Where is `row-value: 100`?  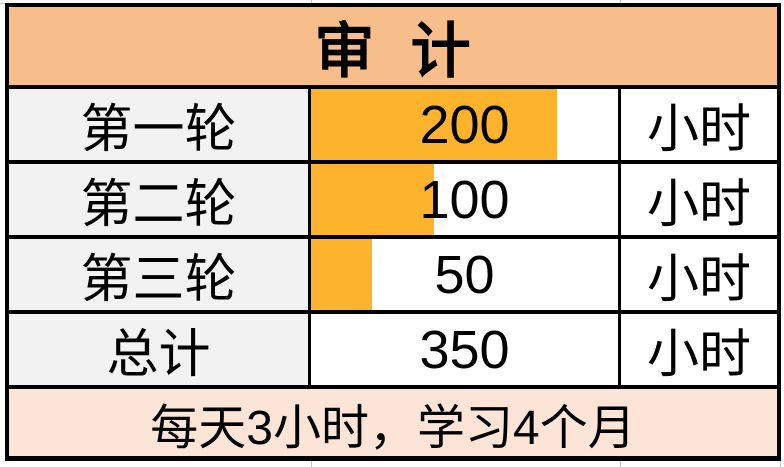 row-value: 100 is located at coordinates (464, 199).